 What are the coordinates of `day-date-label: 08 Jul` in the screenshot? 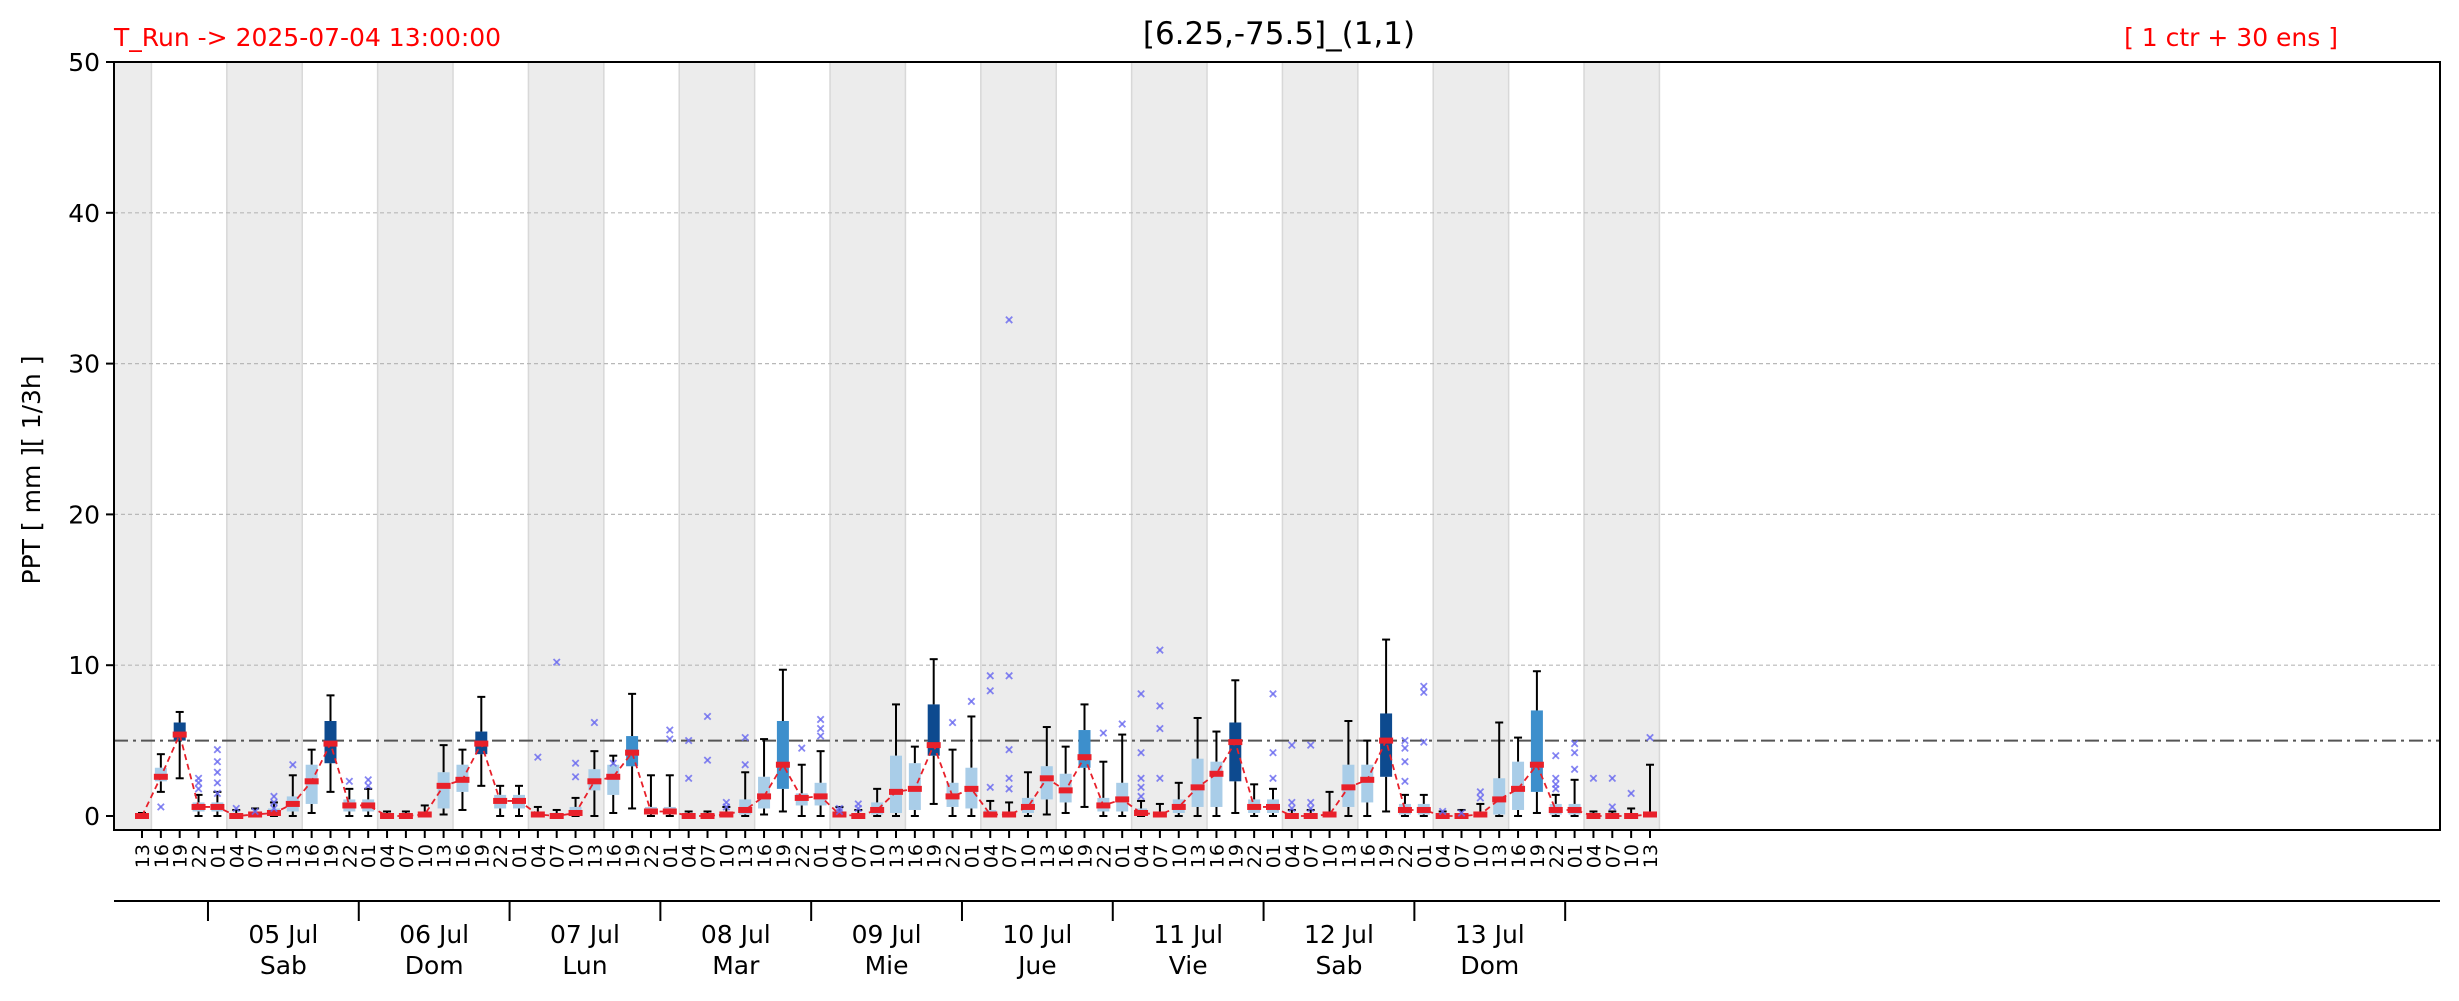 It's located at (736, 934).